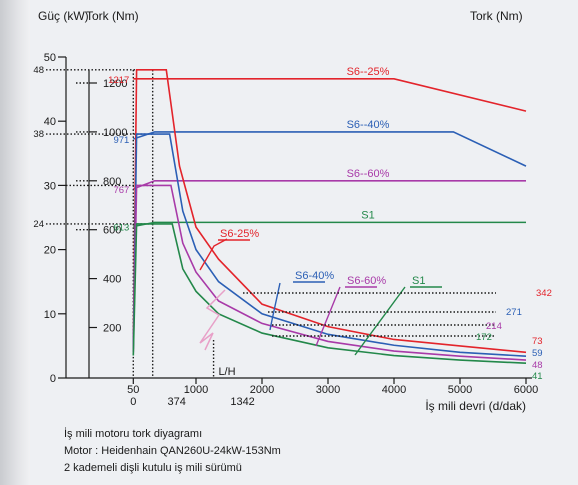  I want to click on x-axis-title: İş mili devri (d/dak), so click(475, 406).